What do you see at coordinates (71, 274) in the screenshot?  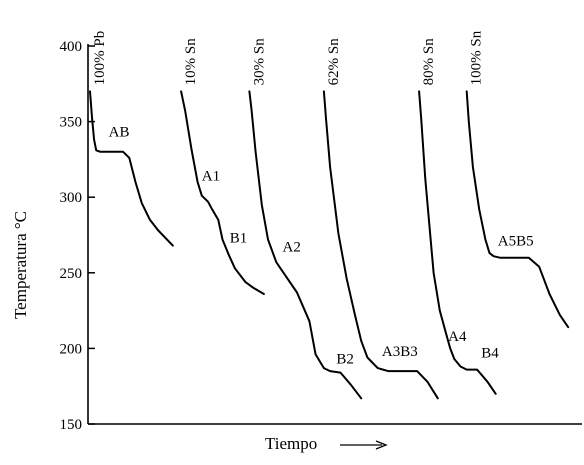 I see `y-tick-label: 250` at bounding box center [71, 274].